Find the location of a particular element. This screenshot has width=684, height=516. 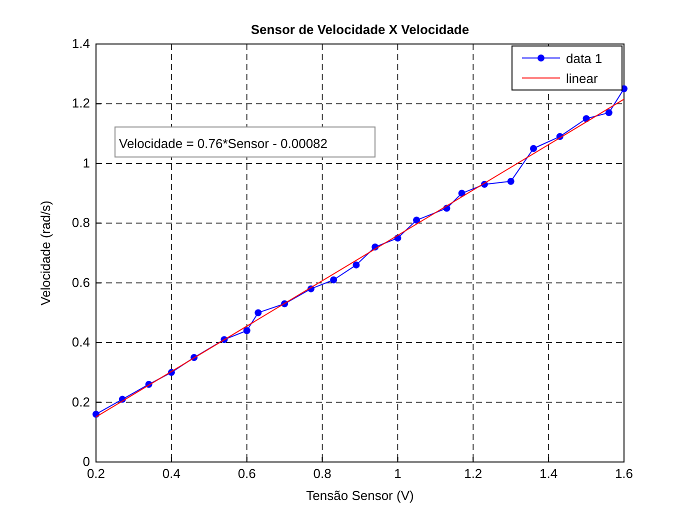

y-tick-label: 0.6 is located at coordinates (81, 282).